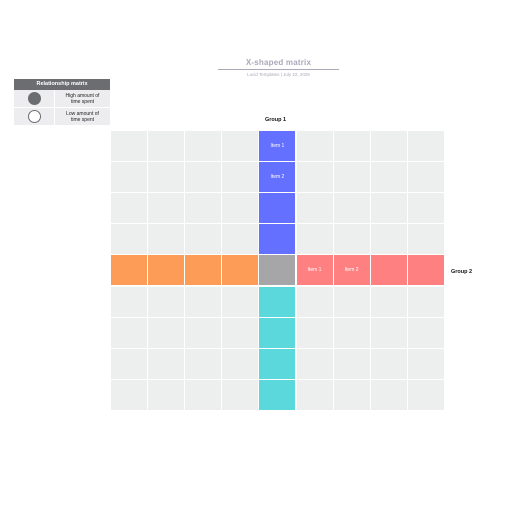 This screenshot has height=516, width=516. What do you see at coordinates (62, 117) in the screenshot?
I see `legend-row-low: Low amount of time spent` at bounding box center [62, 117].